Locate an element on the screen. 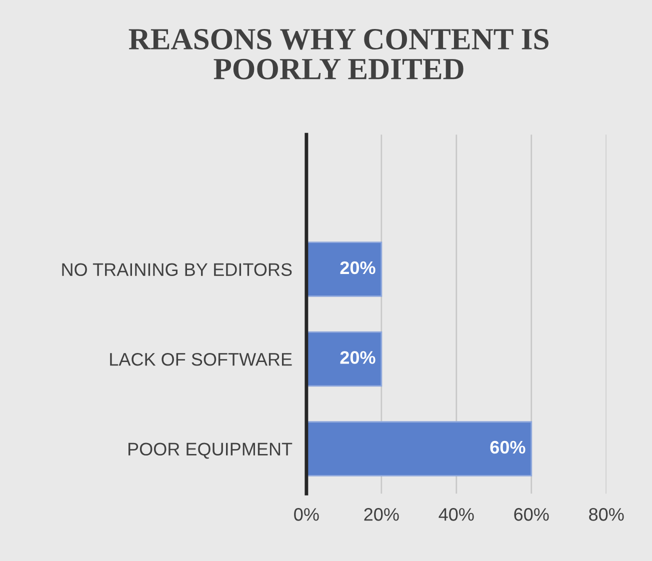 Image resolution: width=652 pixels, height=561 pixels. x-tick-label: 60% is located at coordinates (531, 514).